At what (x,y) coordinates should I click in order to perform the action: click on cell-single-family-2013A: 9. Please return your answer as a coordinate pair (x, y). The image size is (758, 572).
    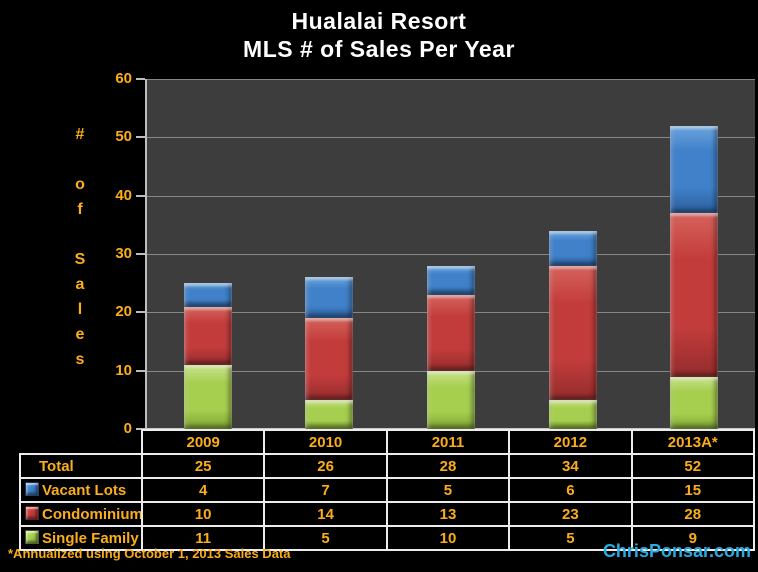
    Looking at the image, I should click on (692, 538).